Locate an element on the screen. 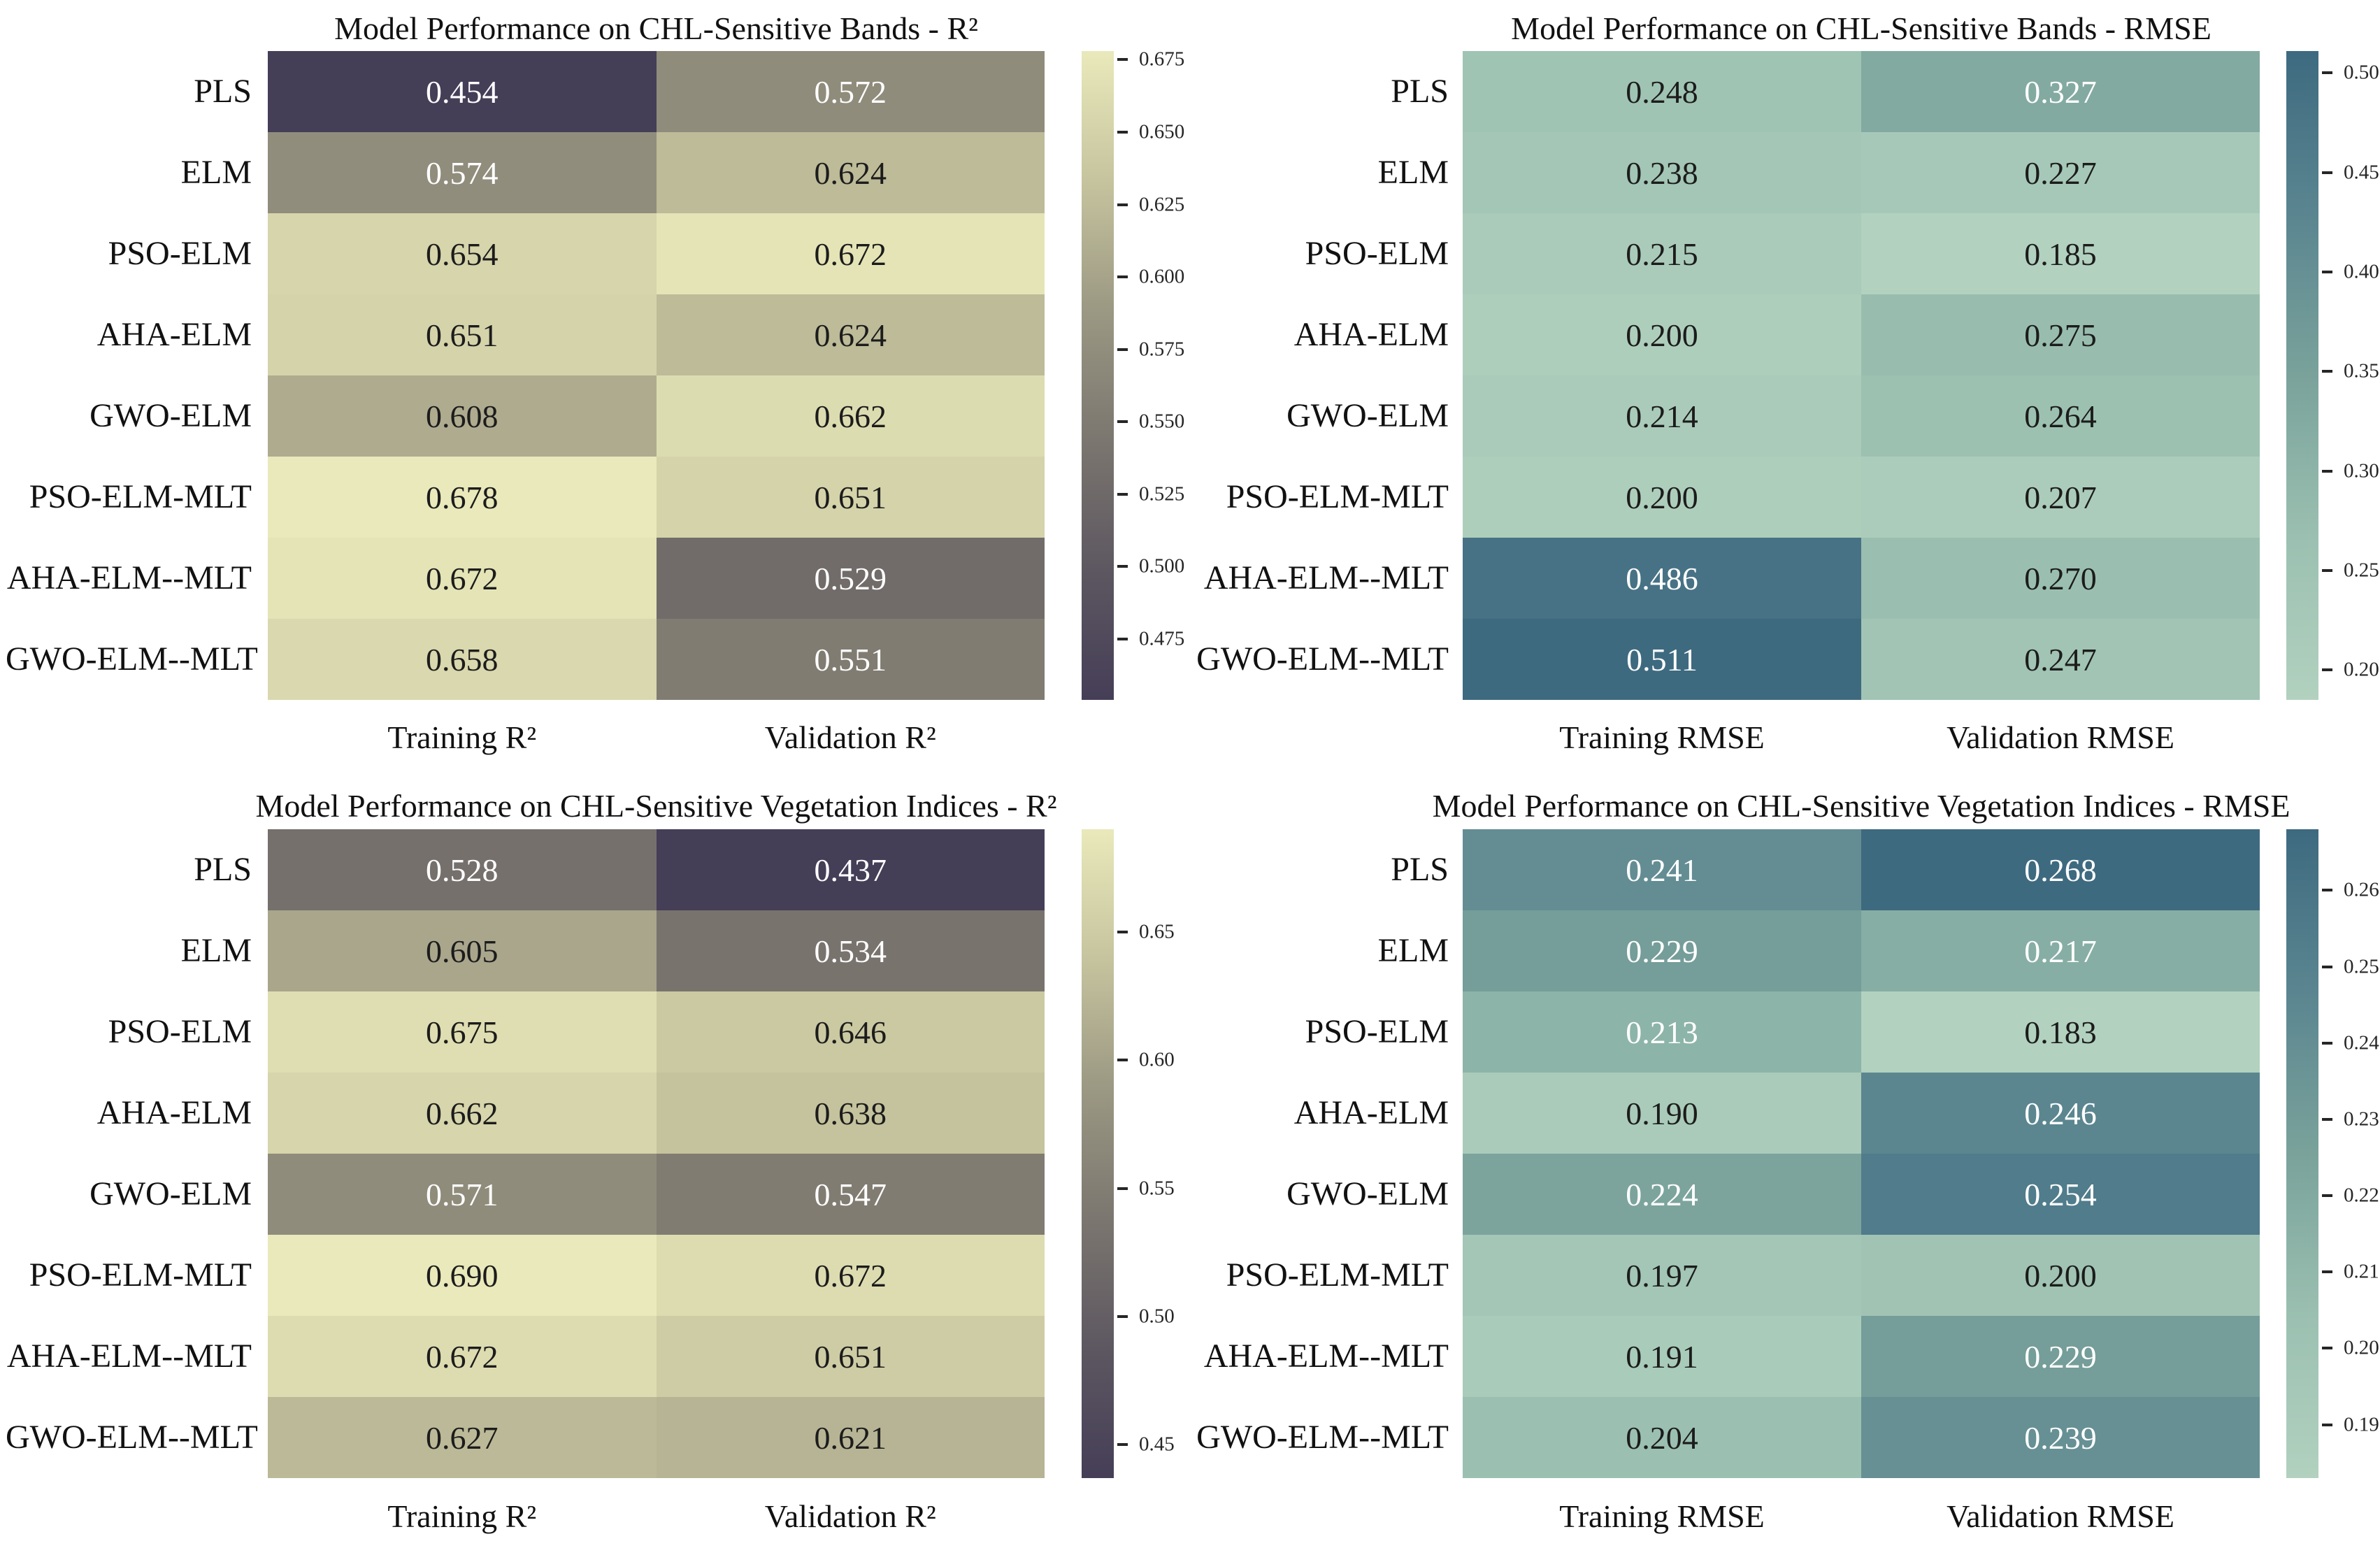 This screenshot has height=1548, width=2380. colorbar-tick-label: 0.23 is located at coordinates (2361, 1120).